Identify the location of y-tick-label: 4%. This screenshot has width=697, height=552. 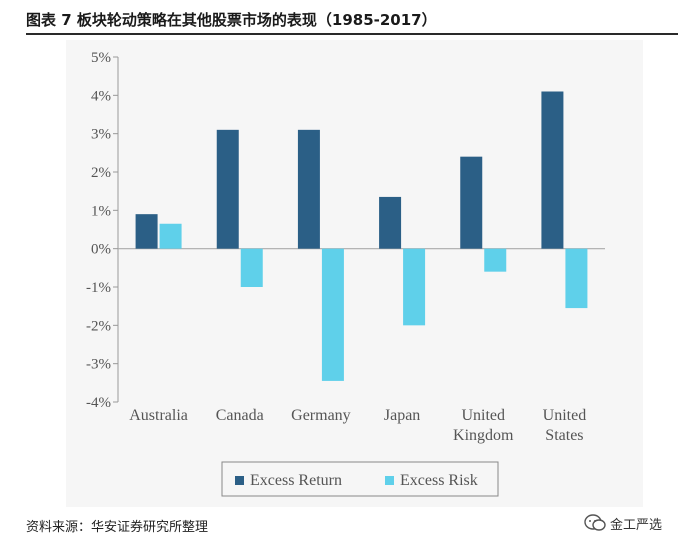
(101, 96).